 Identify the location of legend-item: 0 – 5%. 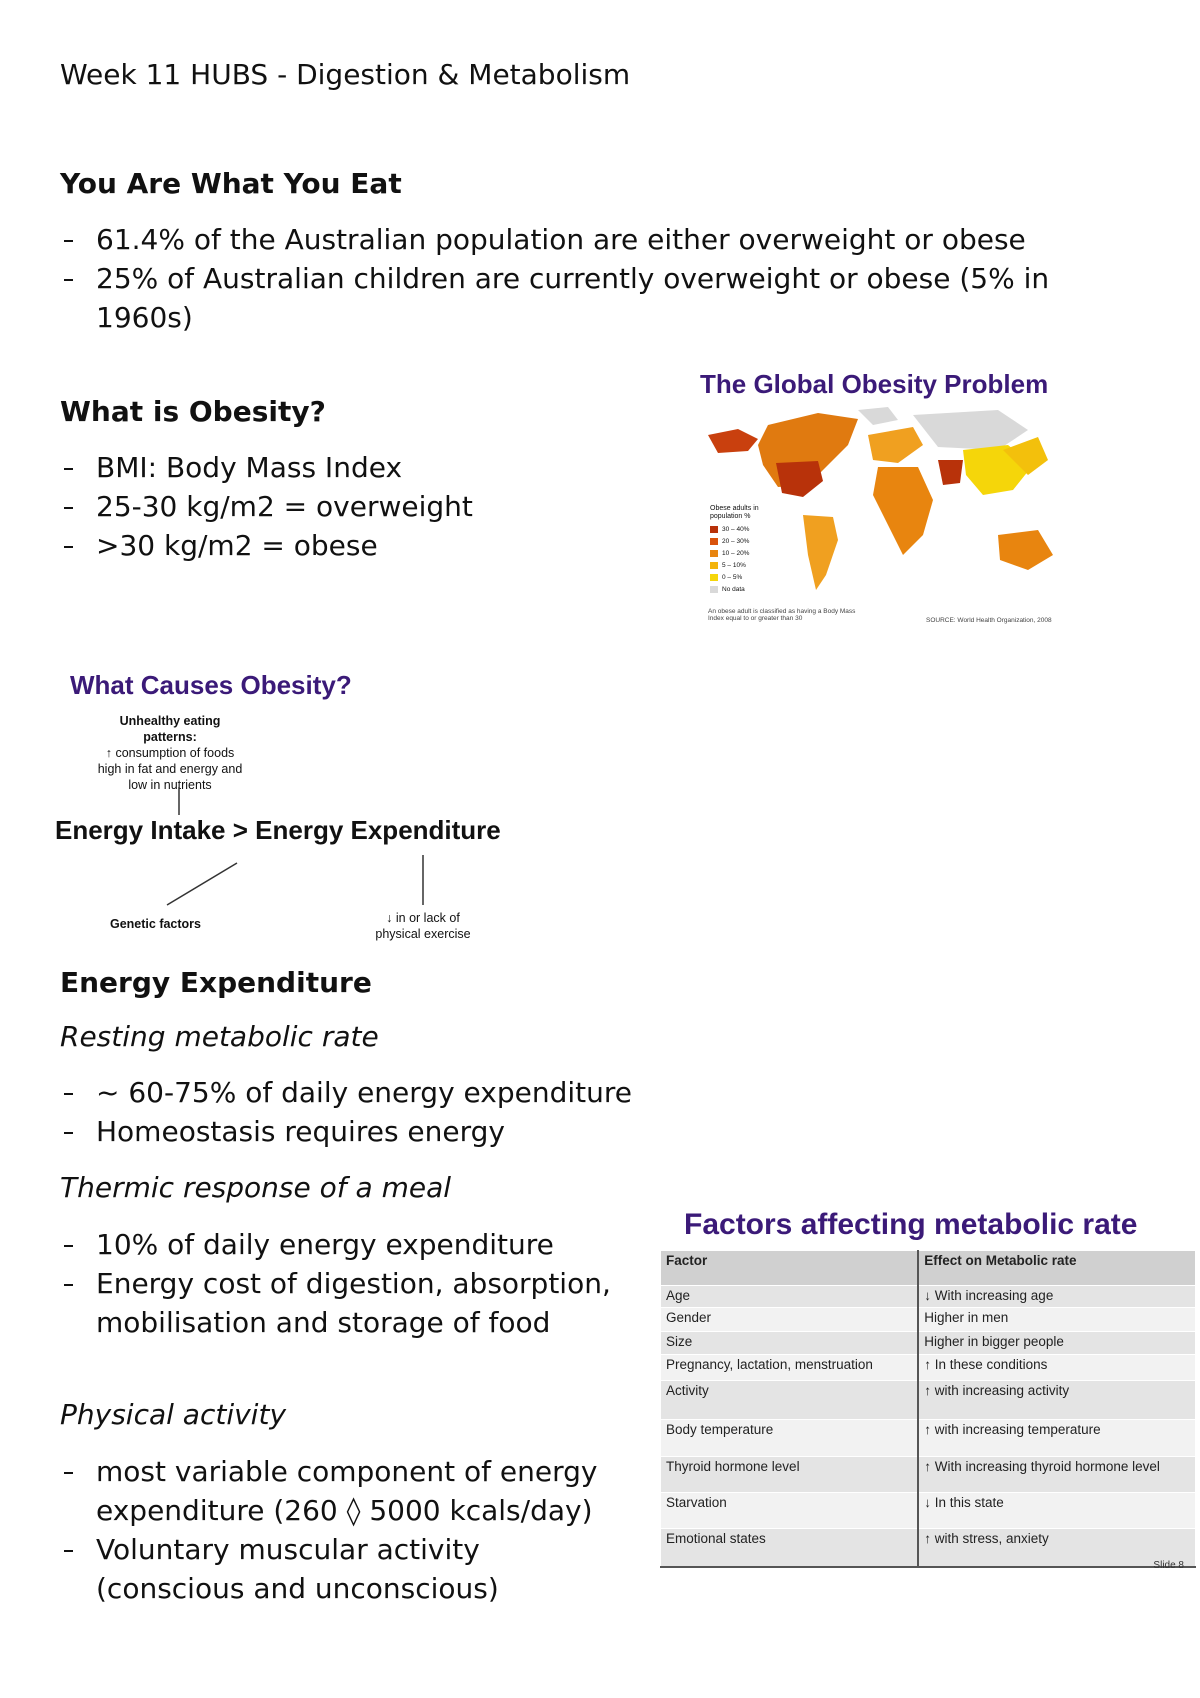
(729, 577).